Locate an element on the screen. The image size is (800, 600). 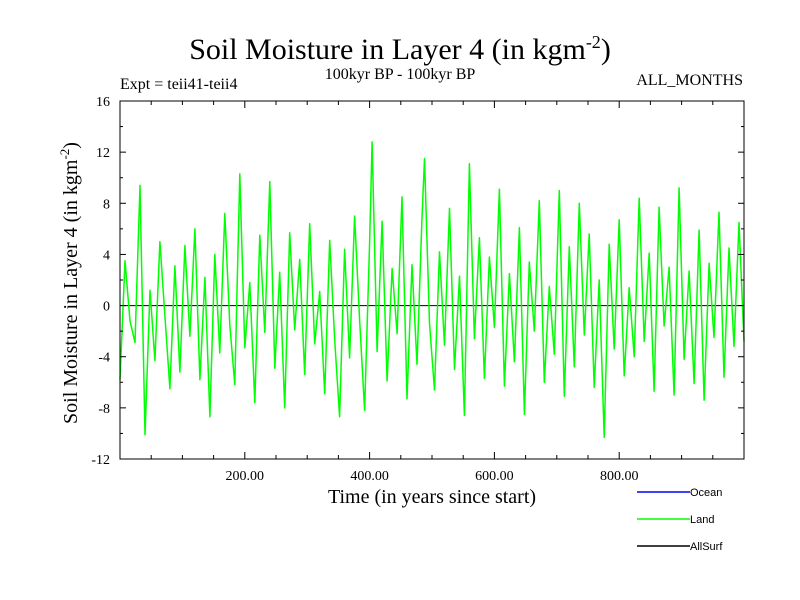
y-tick-label: 16 is located at coordinates (103, 102).